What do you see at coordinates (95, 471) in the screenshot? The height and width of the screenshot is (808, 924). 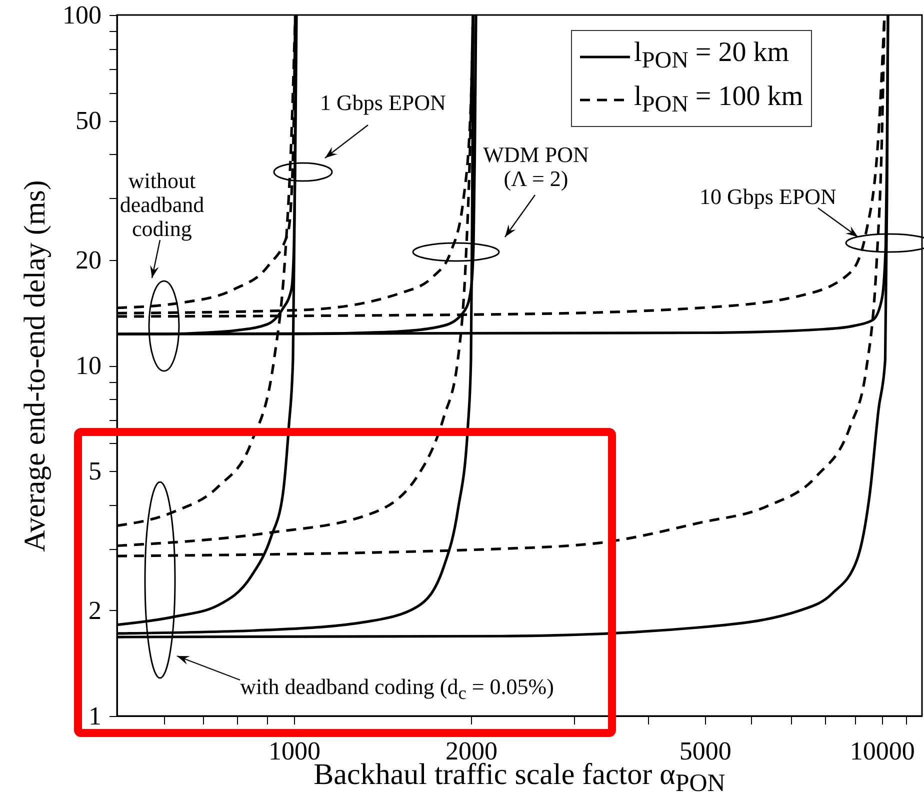 I see `y-tick-label: 5` at bounding box center [95, 471].